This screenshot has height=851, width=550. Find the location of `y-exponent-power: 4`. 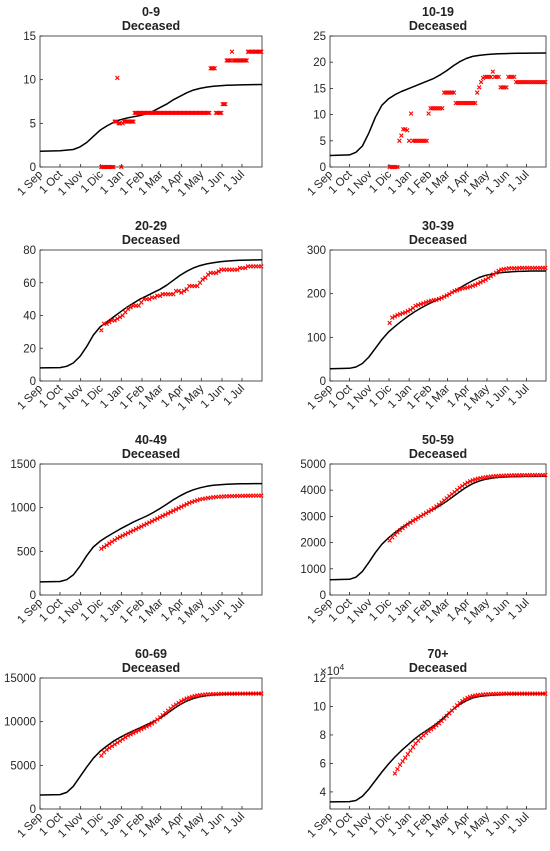

y-exponent-power: 4 is located at coordinates (342, 667).